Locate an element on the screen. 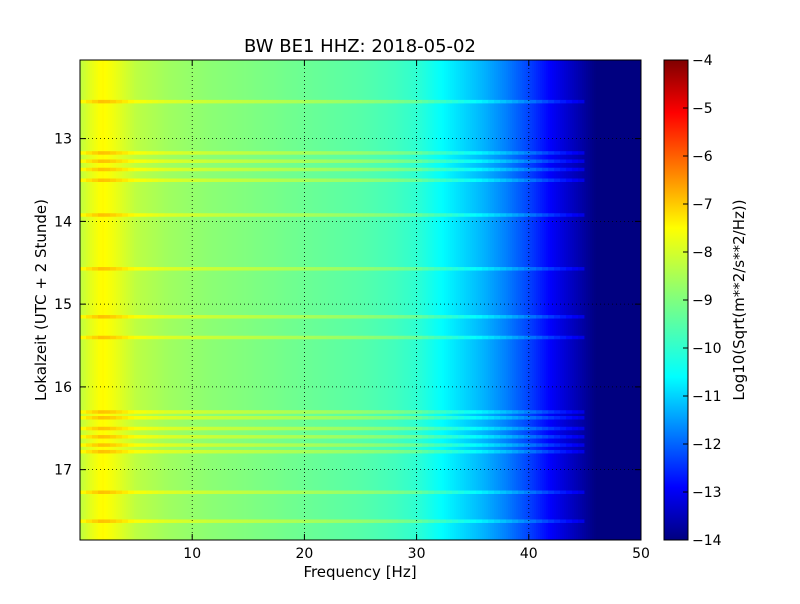  colorbar-tick-label: −9 is located at coordinates (702, 301).